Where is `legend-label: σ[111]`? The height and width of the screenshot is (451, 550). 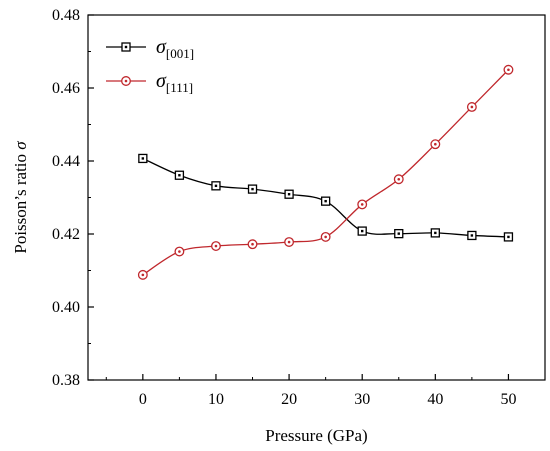 legend-label: σ[111] is located at coordinates (174, 82).